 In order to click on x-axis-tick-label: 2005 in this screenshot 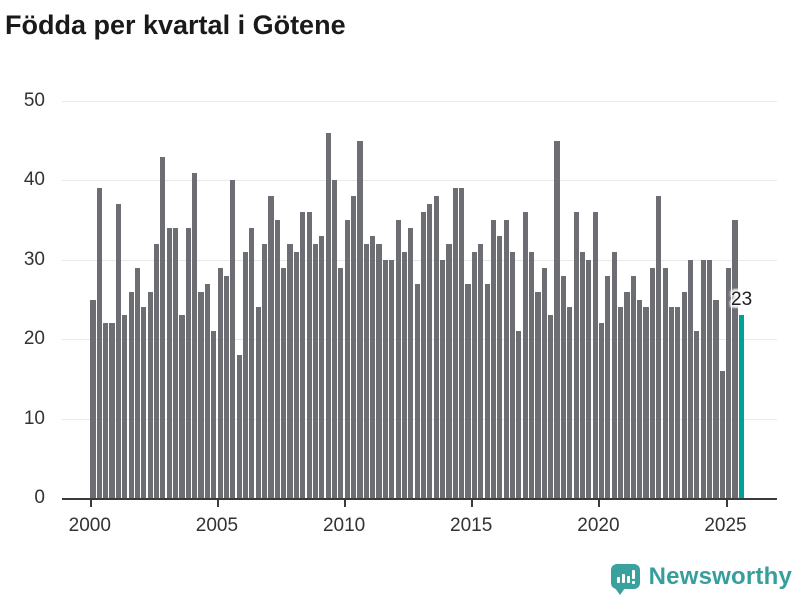, I will do `click(217, 525)`.